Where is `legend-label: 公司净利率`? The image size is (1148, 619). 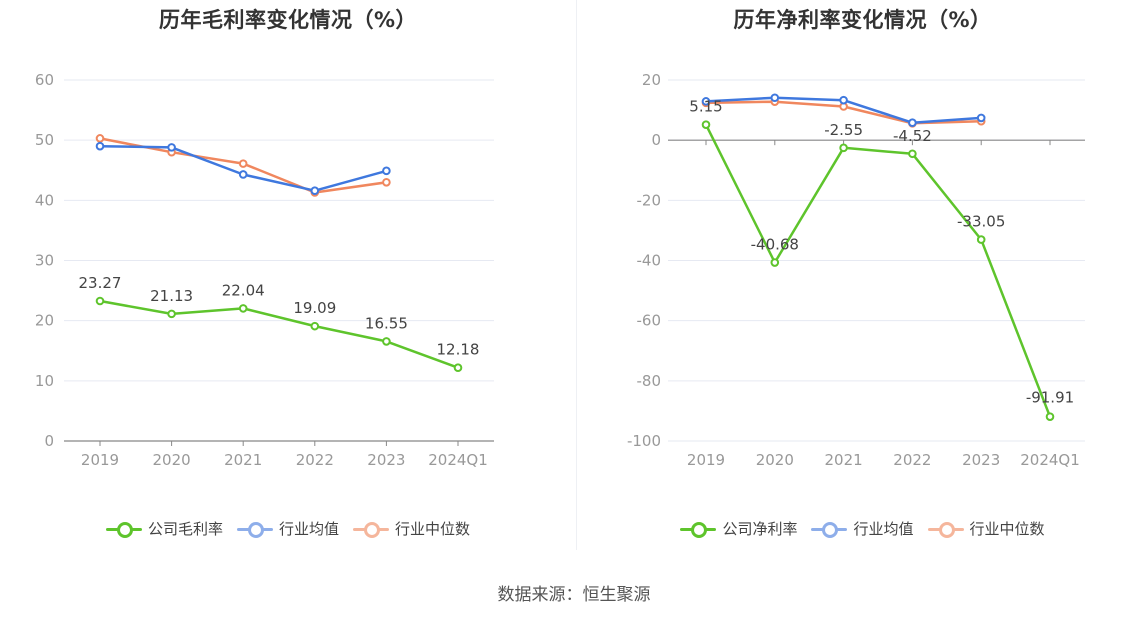 legend-label: 公司净利率 is located at coordinates (760, 529).